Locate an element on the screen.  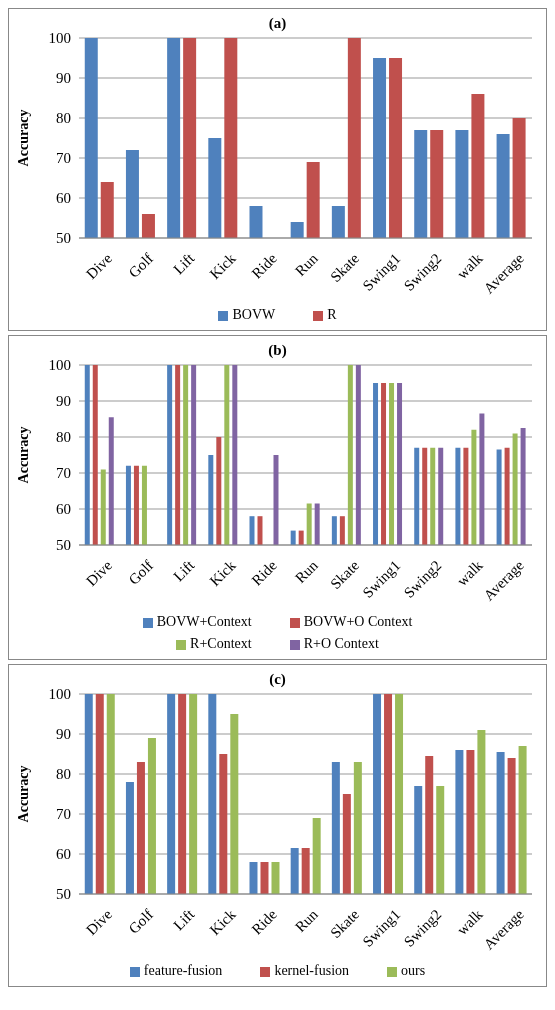
legend-label: R+O Context is located at coordinates (341, 643).